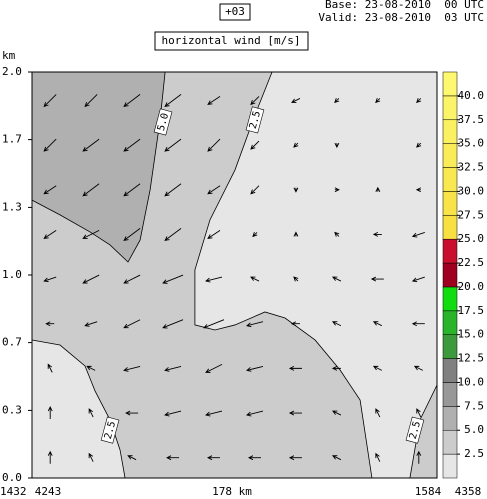 Image resolution: width=487 pixels, height=499 pixels. What do you see at coordinates (474, 405) in the screenshot?
I see `colorbar-label: 7.5` at bounding box center [474, 405].